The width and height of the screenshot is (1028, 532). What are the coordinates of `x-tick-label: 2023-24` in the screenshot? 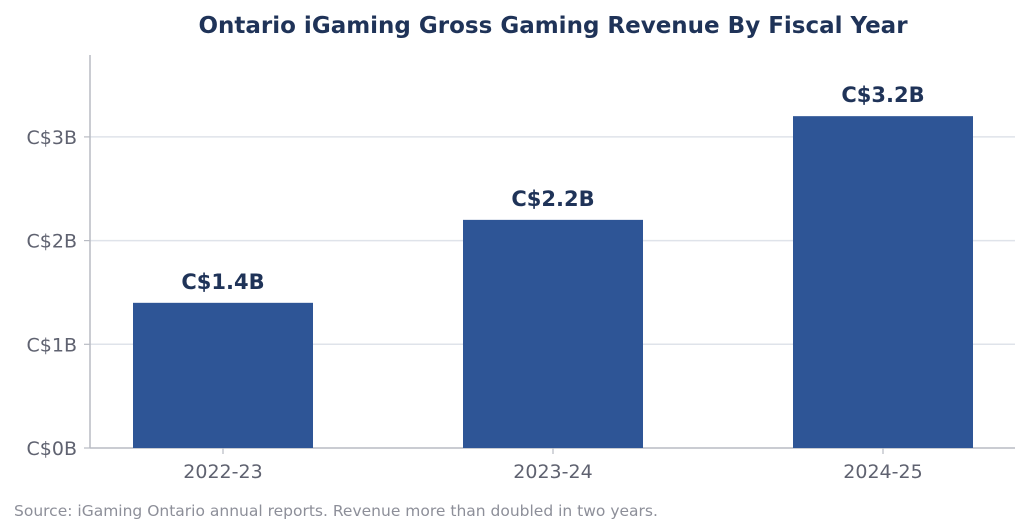 It's located at (552, 472).